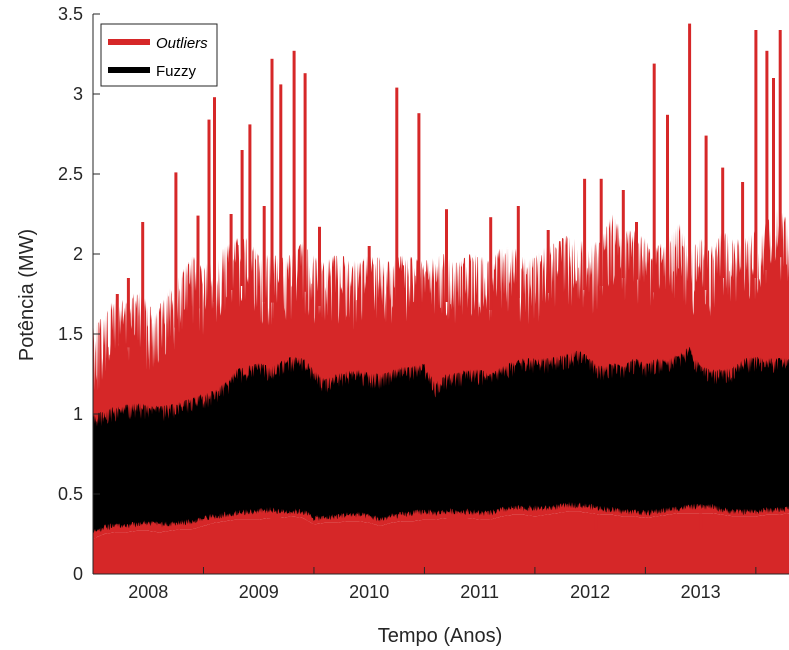  What do you see at coordinates (369, 592) in the screenshot?
I see `x-tick-label: 2010` at bounding box center [369, 592].